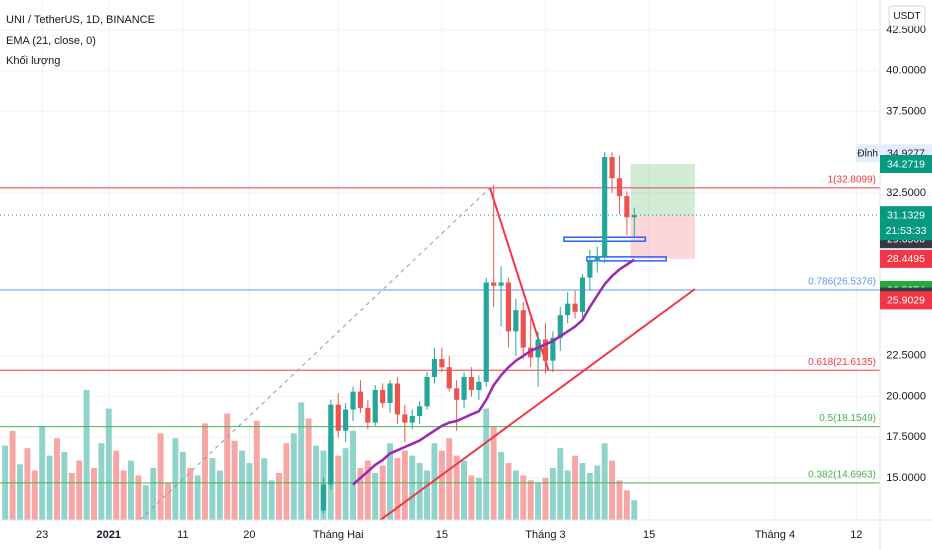 This screenshot has height=550, width=932. I want to click on position-profit, so click(662, 190).